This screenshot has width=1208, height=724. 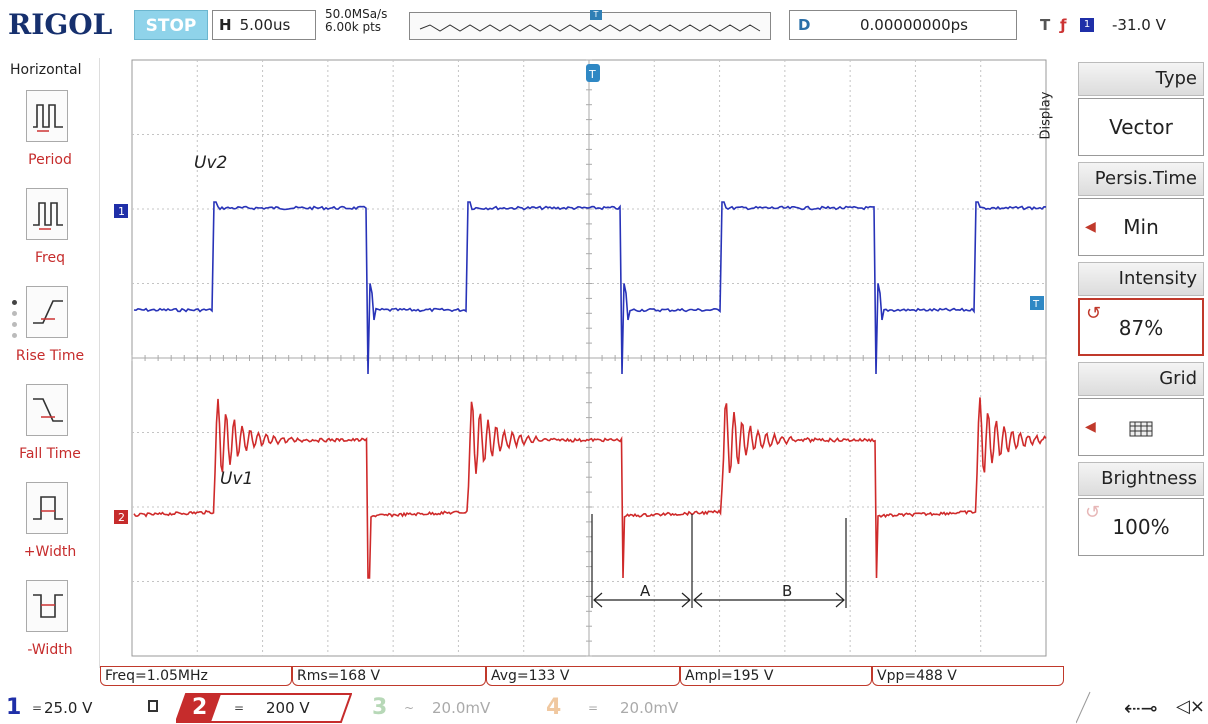 What do you see at coordinates (60, 24) in the screenshot?
I see `brand-logo: RIGOL` at bounding box center [60, 24].